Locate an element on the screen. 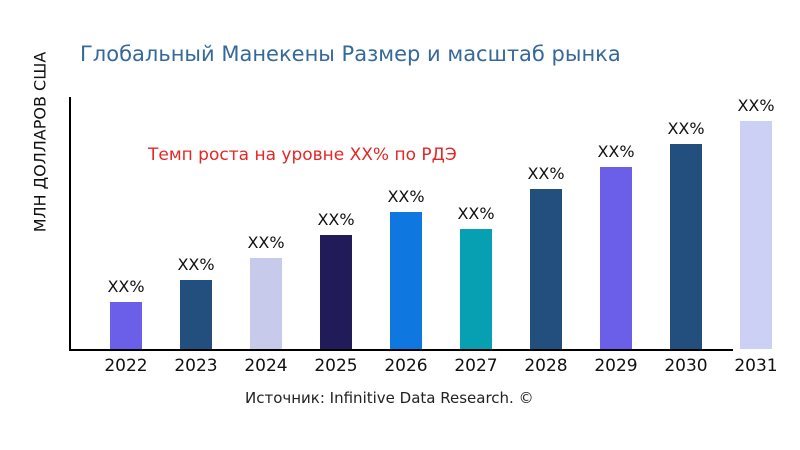  bar-2027 is located at coordinates (476, 289).